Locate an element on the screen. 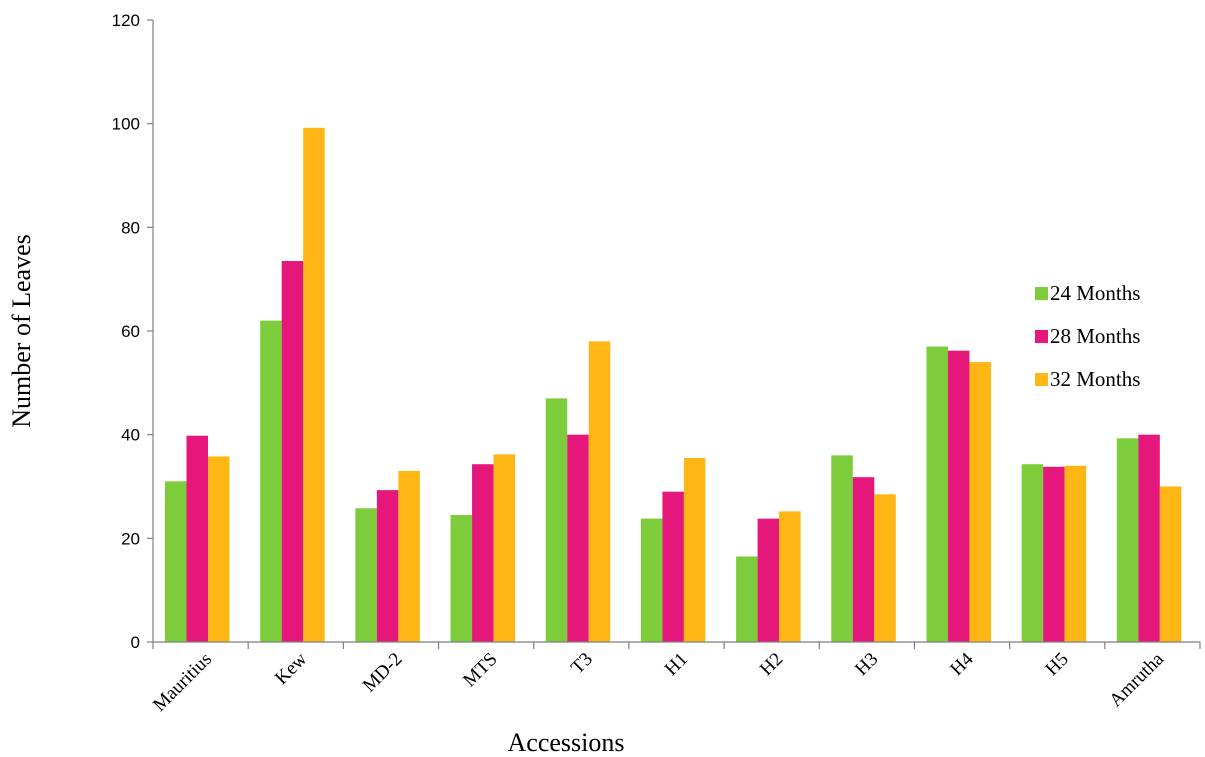 The height and width of the screenshot is (757, 1205). bar-32-months-mts is located at coordinates (504, 548).